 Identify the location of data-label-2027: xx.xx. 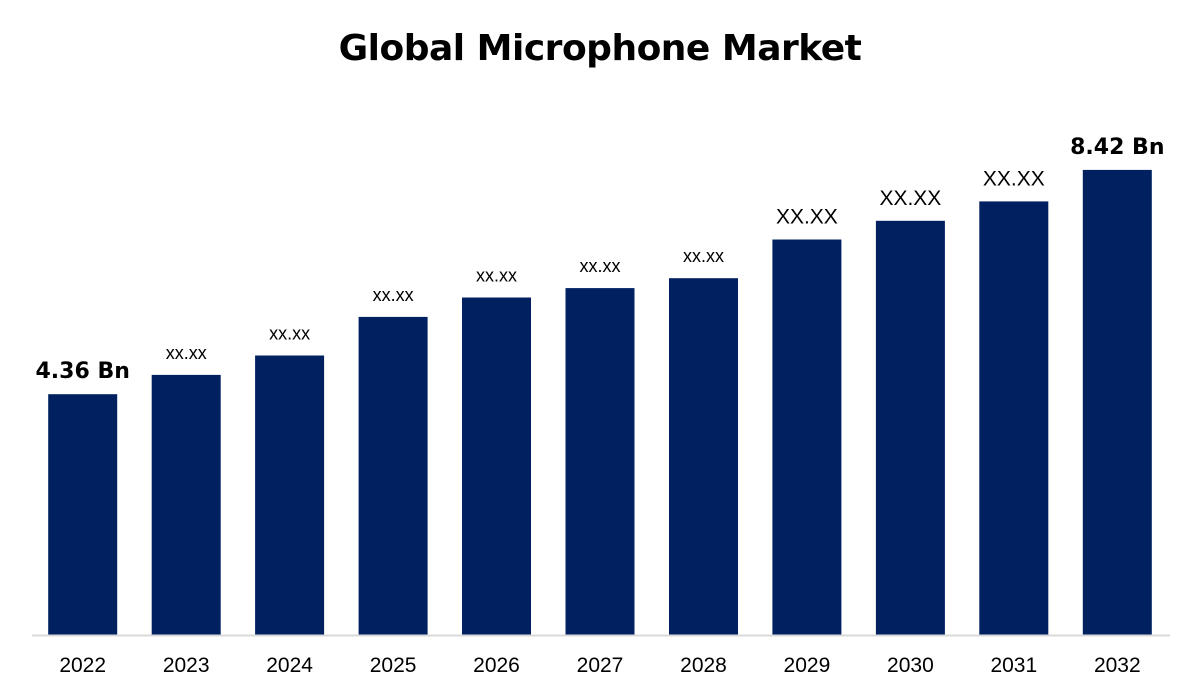
(599, 266).